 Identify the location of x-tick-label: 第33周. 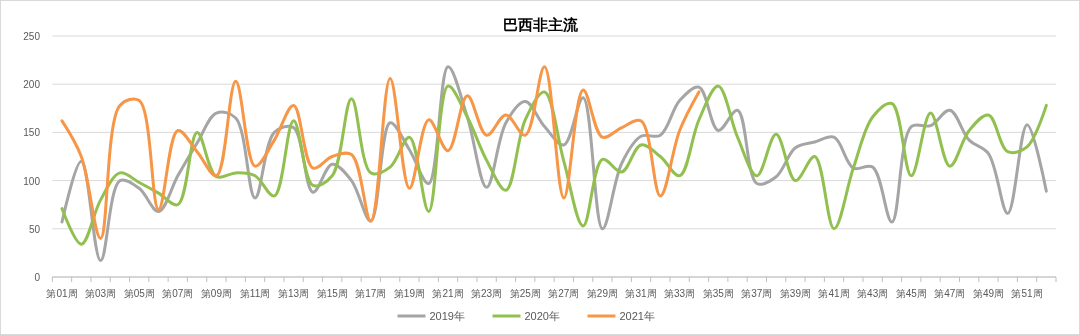
(680, 293).